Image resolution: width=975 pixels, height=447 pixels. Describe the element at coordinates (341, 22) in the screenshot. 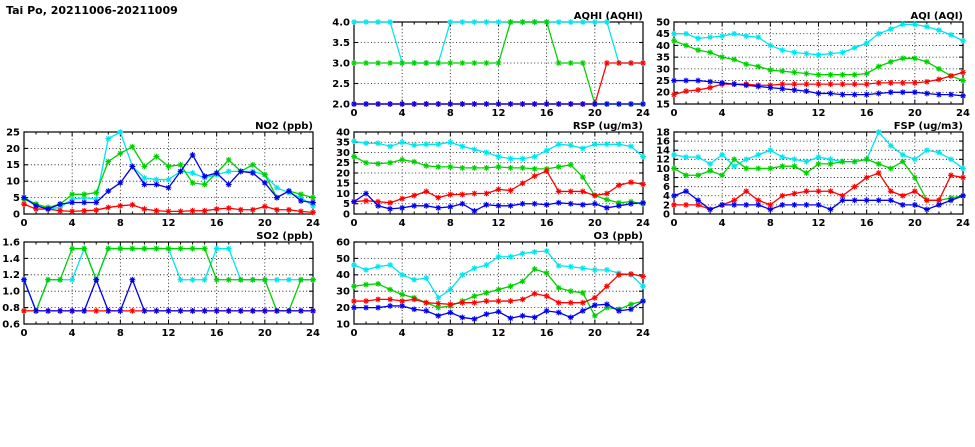

I see `y-tick-label: 4.0` at that location.